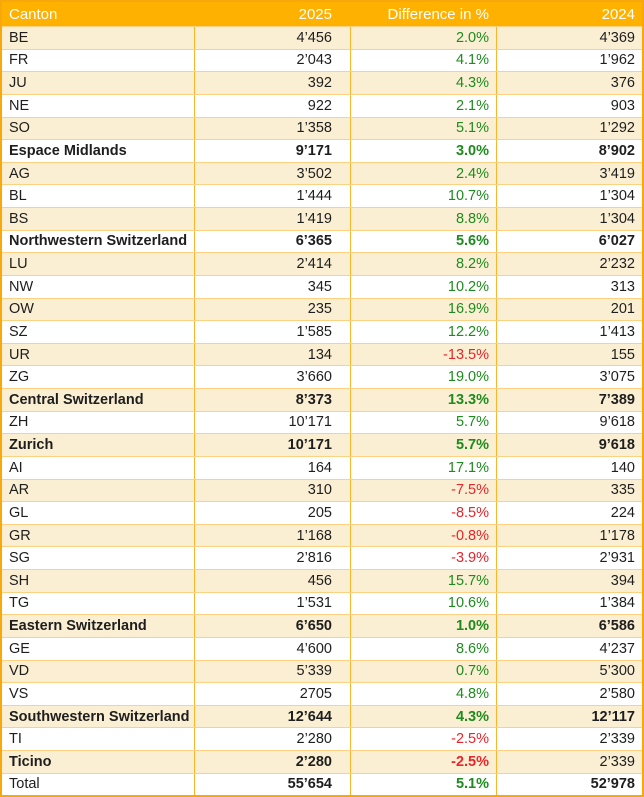 The width and height of the screenshot is (644, 797). What do you see at coordinates (423, 445) in the screenshot?
I see `cell-difference-percent: 5.7%` at bounding box center [423, 445].